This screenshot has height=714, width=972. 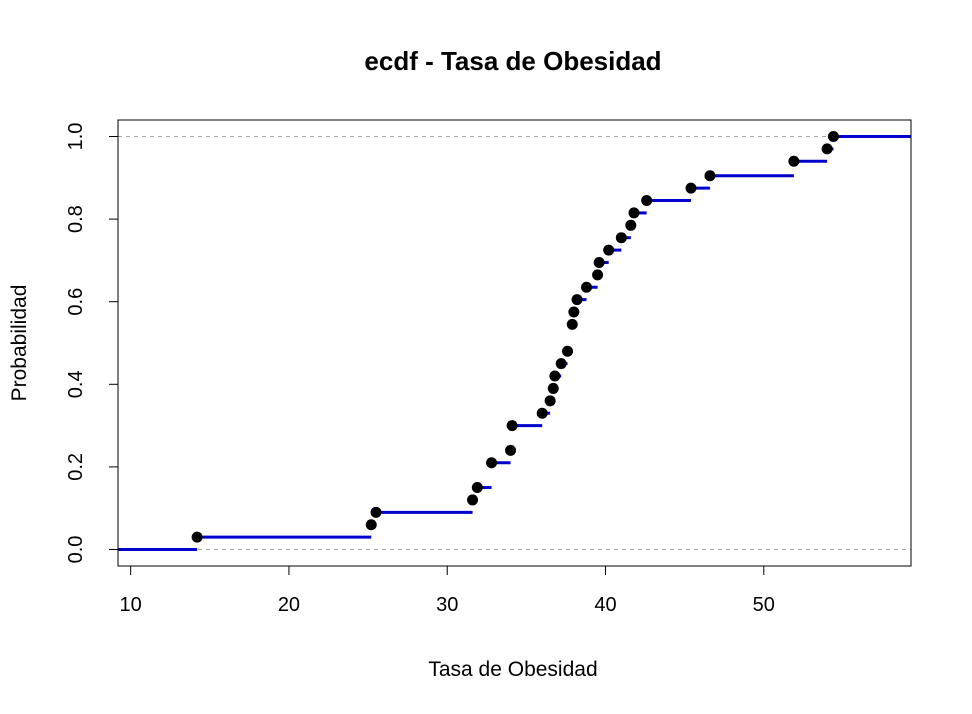 What do you see at coordinates (76, 467) in the screenshot?
I see `y-tick-label: 0.2` at bounding box center [76, 467].